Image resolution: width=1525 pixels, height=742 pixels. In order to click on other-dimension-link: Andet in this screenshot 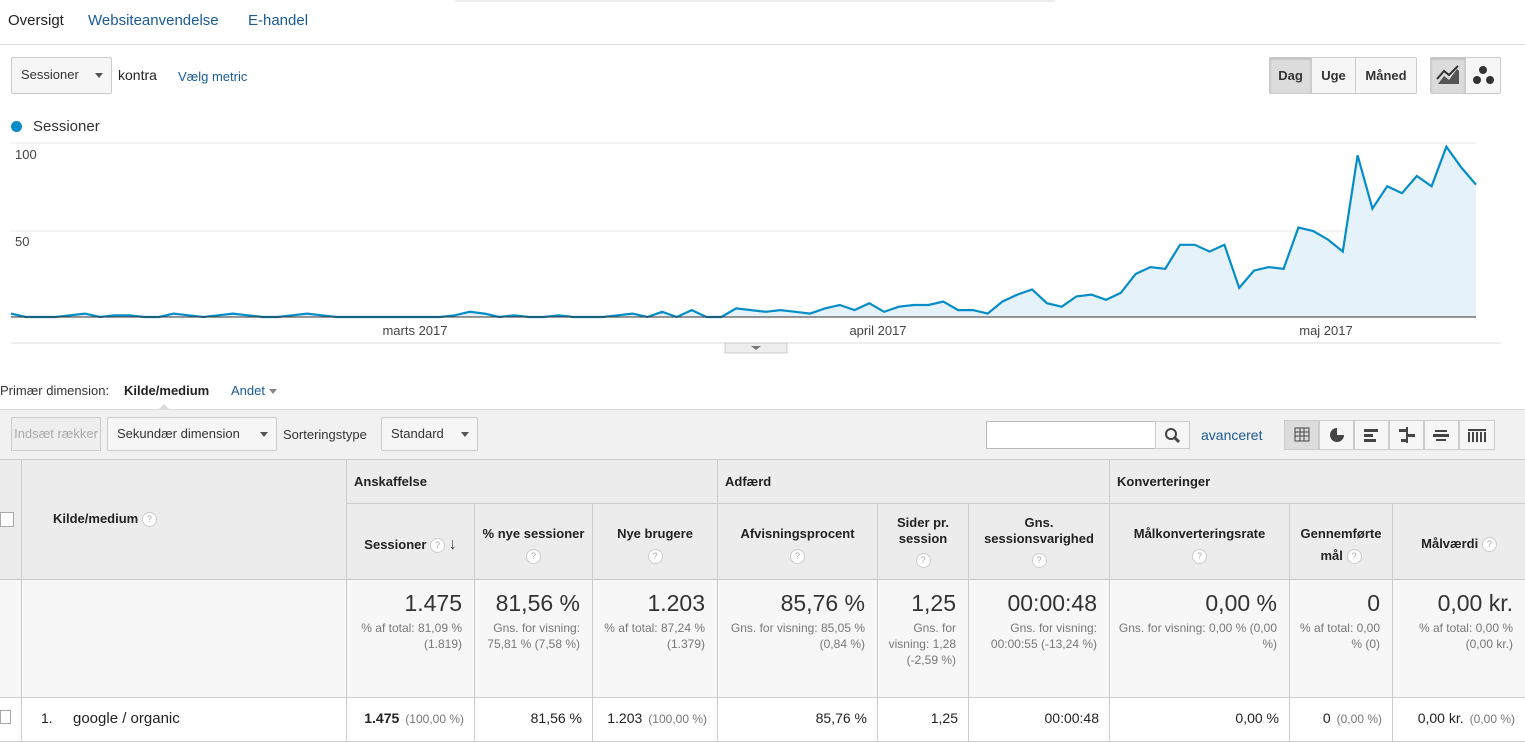, I will do `click(254, 390)`.